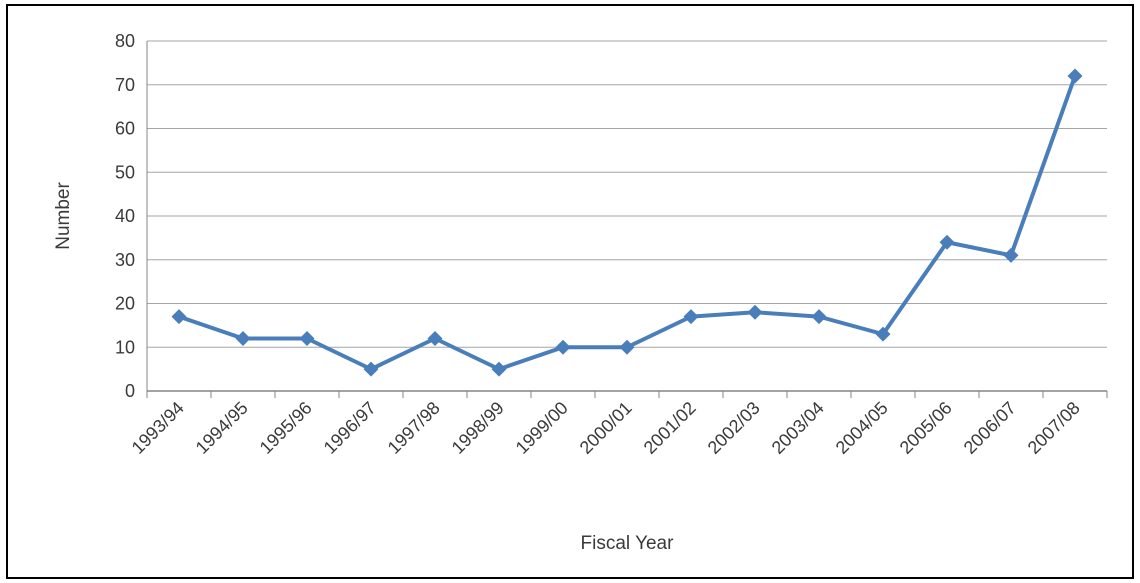 The width and height of the screenshot is (1140, 583). What do you see at coordinates (628, 543) in the screenshot?
I see `x-axis-title: Fiscal Year` at bounding box center [628, 543].